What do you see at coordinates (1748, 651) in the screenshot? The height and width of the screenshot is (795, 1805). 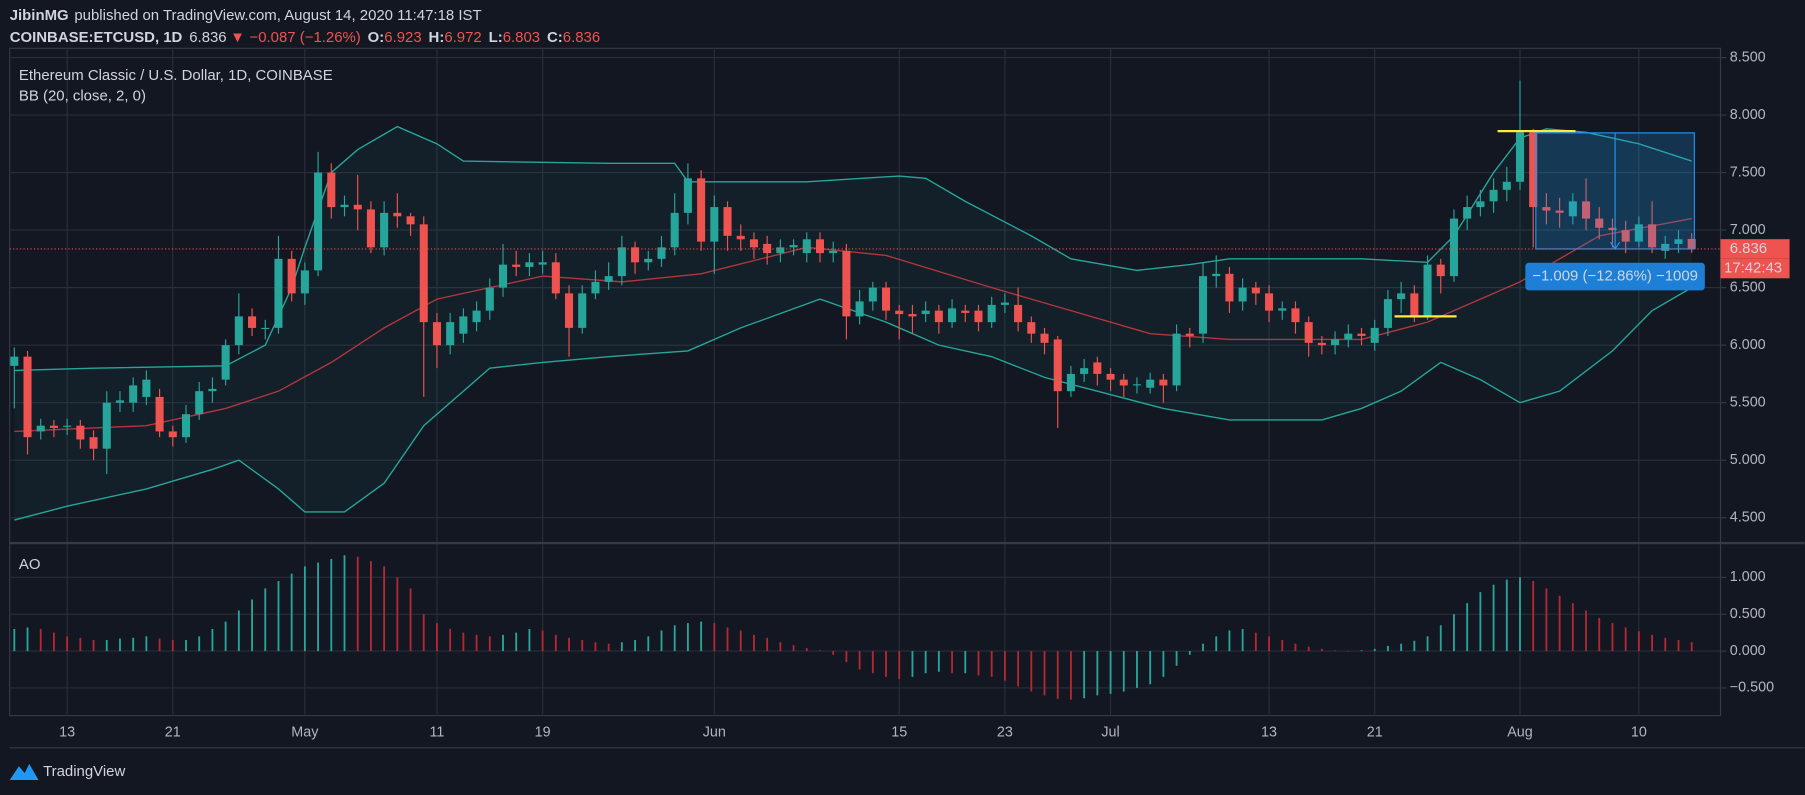 I see `y-tick-label: 0.000` at bounding box center [1748, 651].